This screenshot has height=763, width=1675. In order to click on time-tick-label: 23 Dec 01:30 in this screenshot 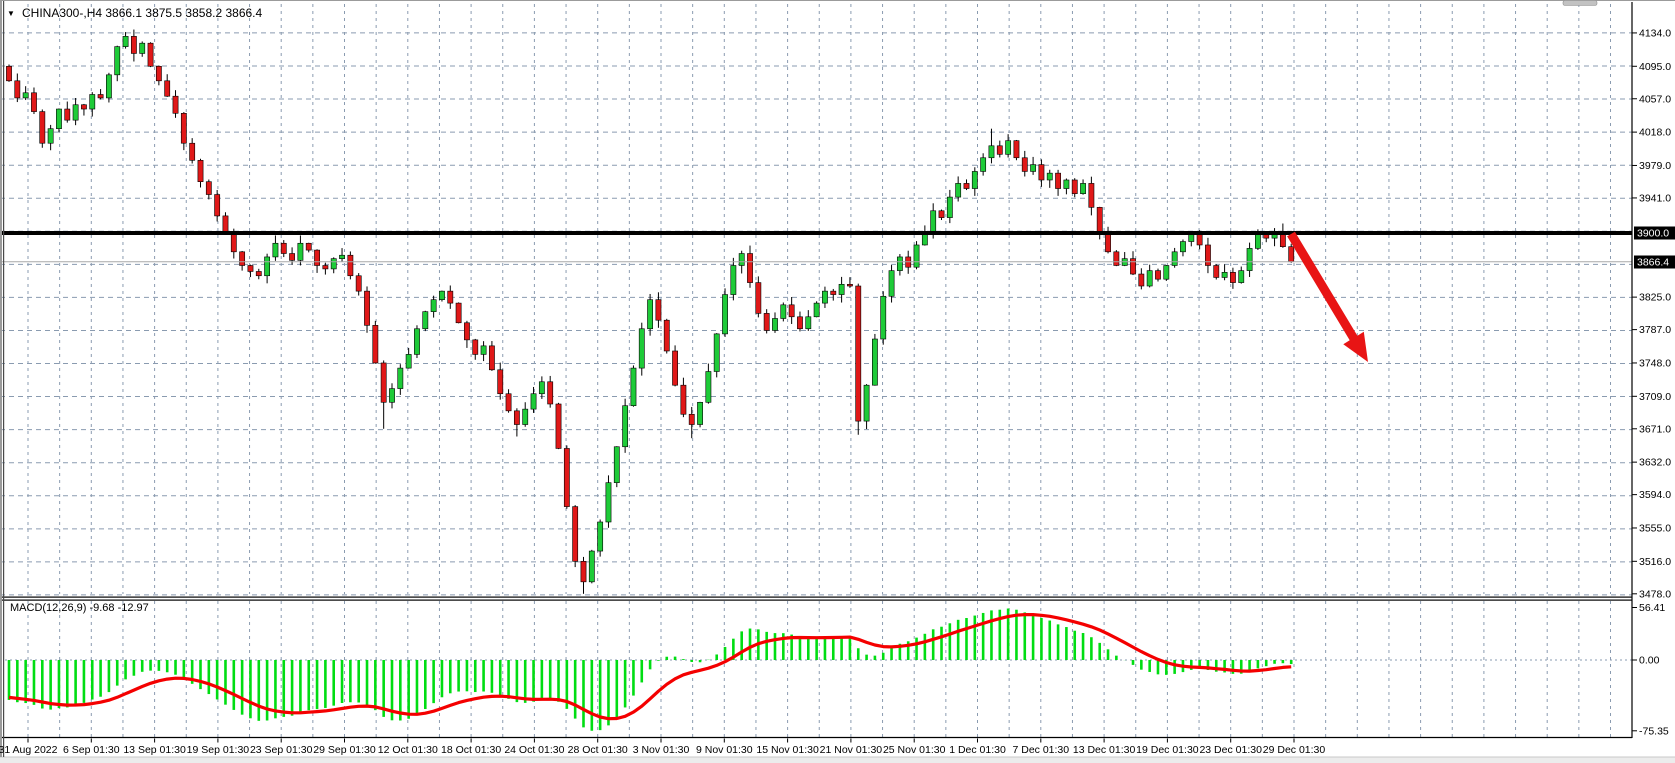, I will do `click(1230, 750)`.